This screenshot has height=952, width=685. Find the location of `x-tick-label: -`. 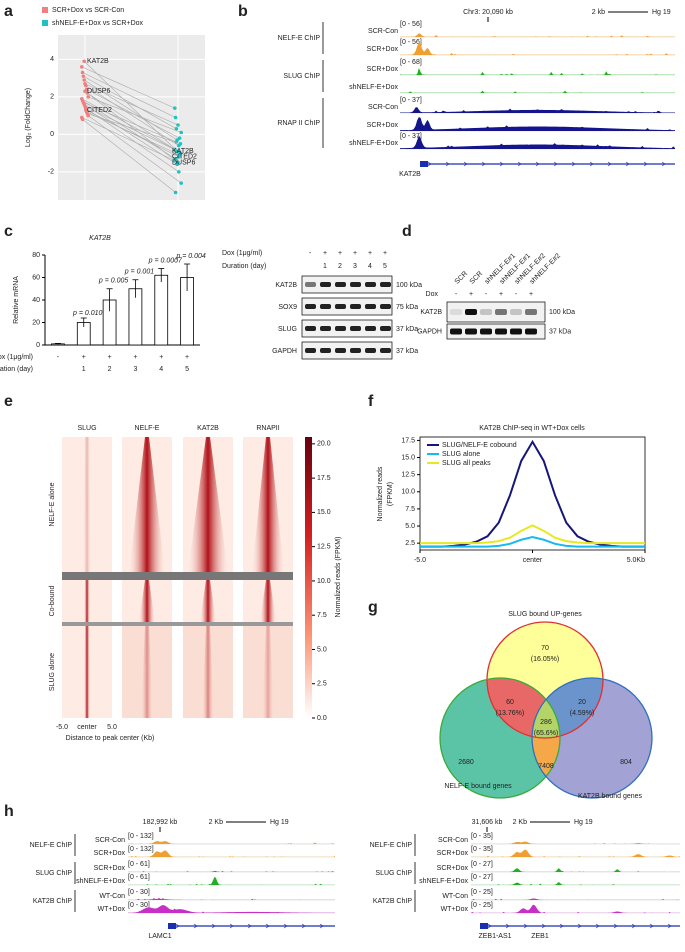

x-tick-label: - is located at coordinates (58, 357).